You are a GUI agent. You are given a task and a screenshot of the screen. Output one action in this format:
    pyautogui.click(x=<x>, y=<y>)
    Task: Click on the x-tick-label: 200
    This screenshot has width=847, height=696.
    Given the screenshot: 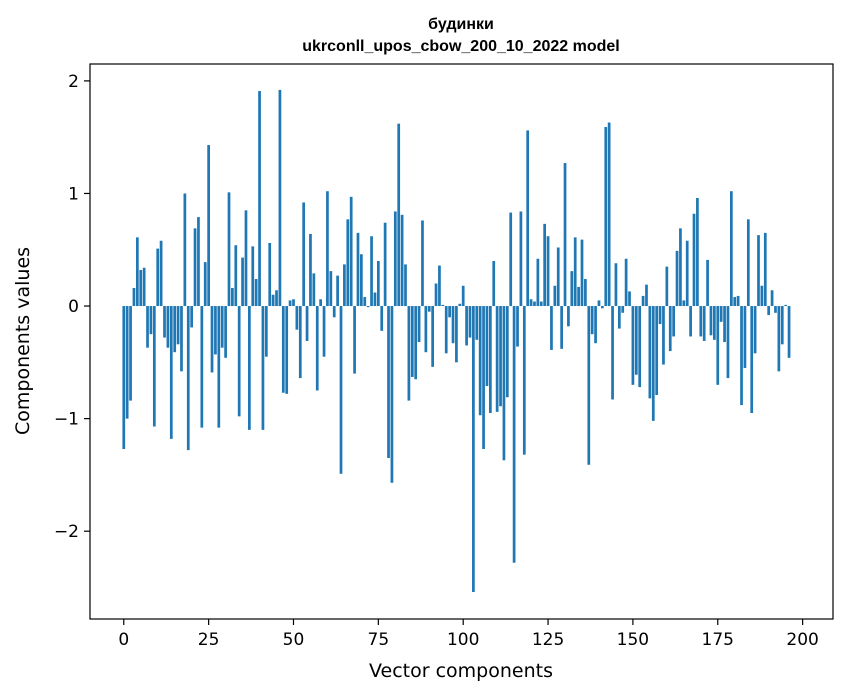 What is the action you would take?
    pyautogui.click(x=802, y=640)
    